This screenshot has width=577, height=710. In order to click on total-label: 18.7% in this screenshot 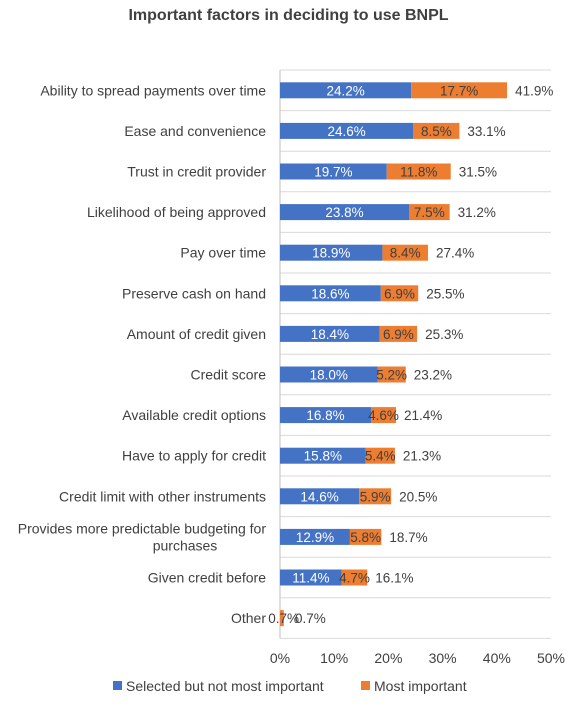, I will do `click(408, 537)`.